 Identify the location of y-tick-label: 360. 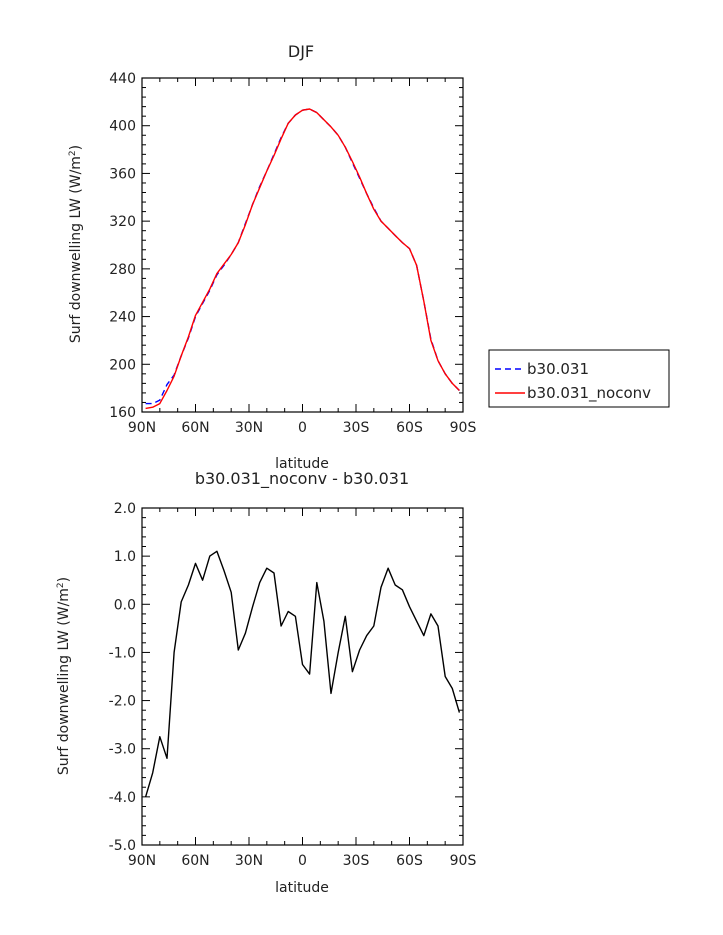
(122, 174).